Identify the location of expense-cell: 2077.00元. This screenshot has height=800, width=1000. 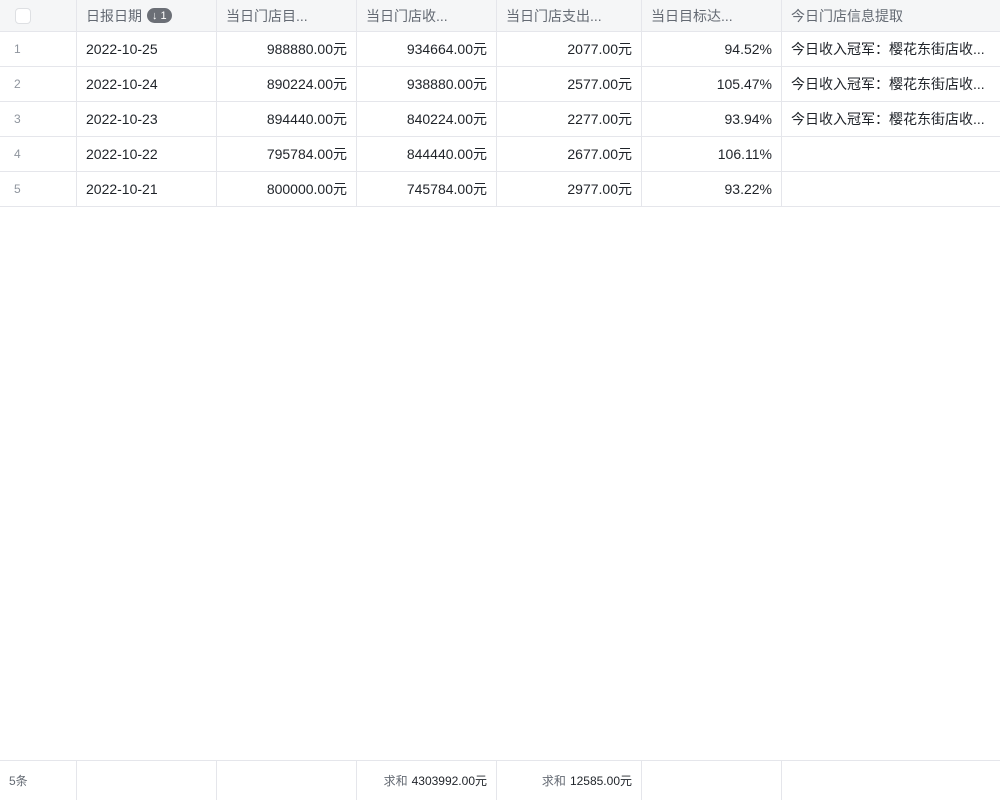
(569, 49).